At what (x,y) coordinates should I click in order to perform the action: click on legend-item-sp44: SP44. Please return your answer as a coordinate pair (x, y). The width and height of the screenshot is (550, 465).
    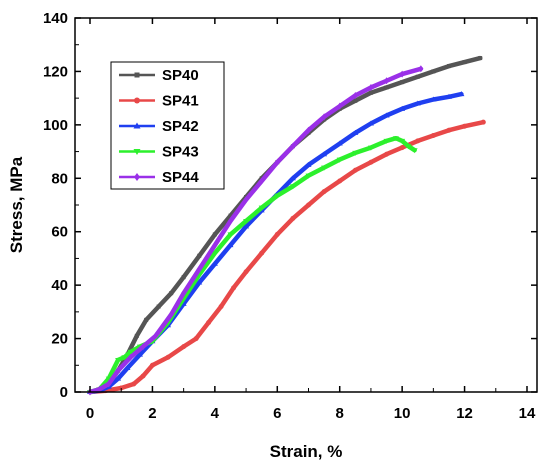
    Looking at the image, I should click on (159, 177).